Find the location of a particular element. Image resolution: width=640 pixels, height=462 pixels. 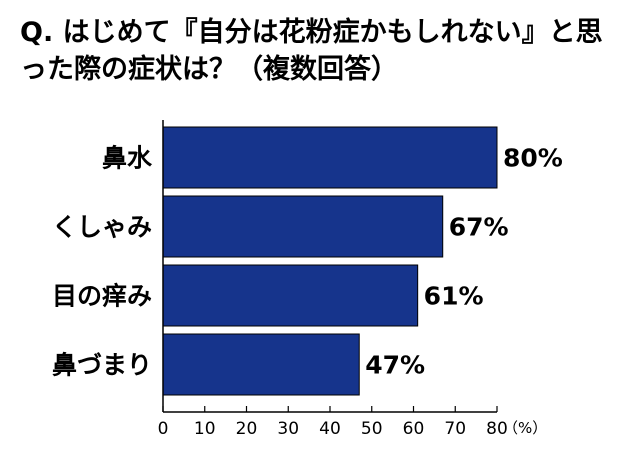

category-label-2: くしゃみ is located at coordinates (102, 227).